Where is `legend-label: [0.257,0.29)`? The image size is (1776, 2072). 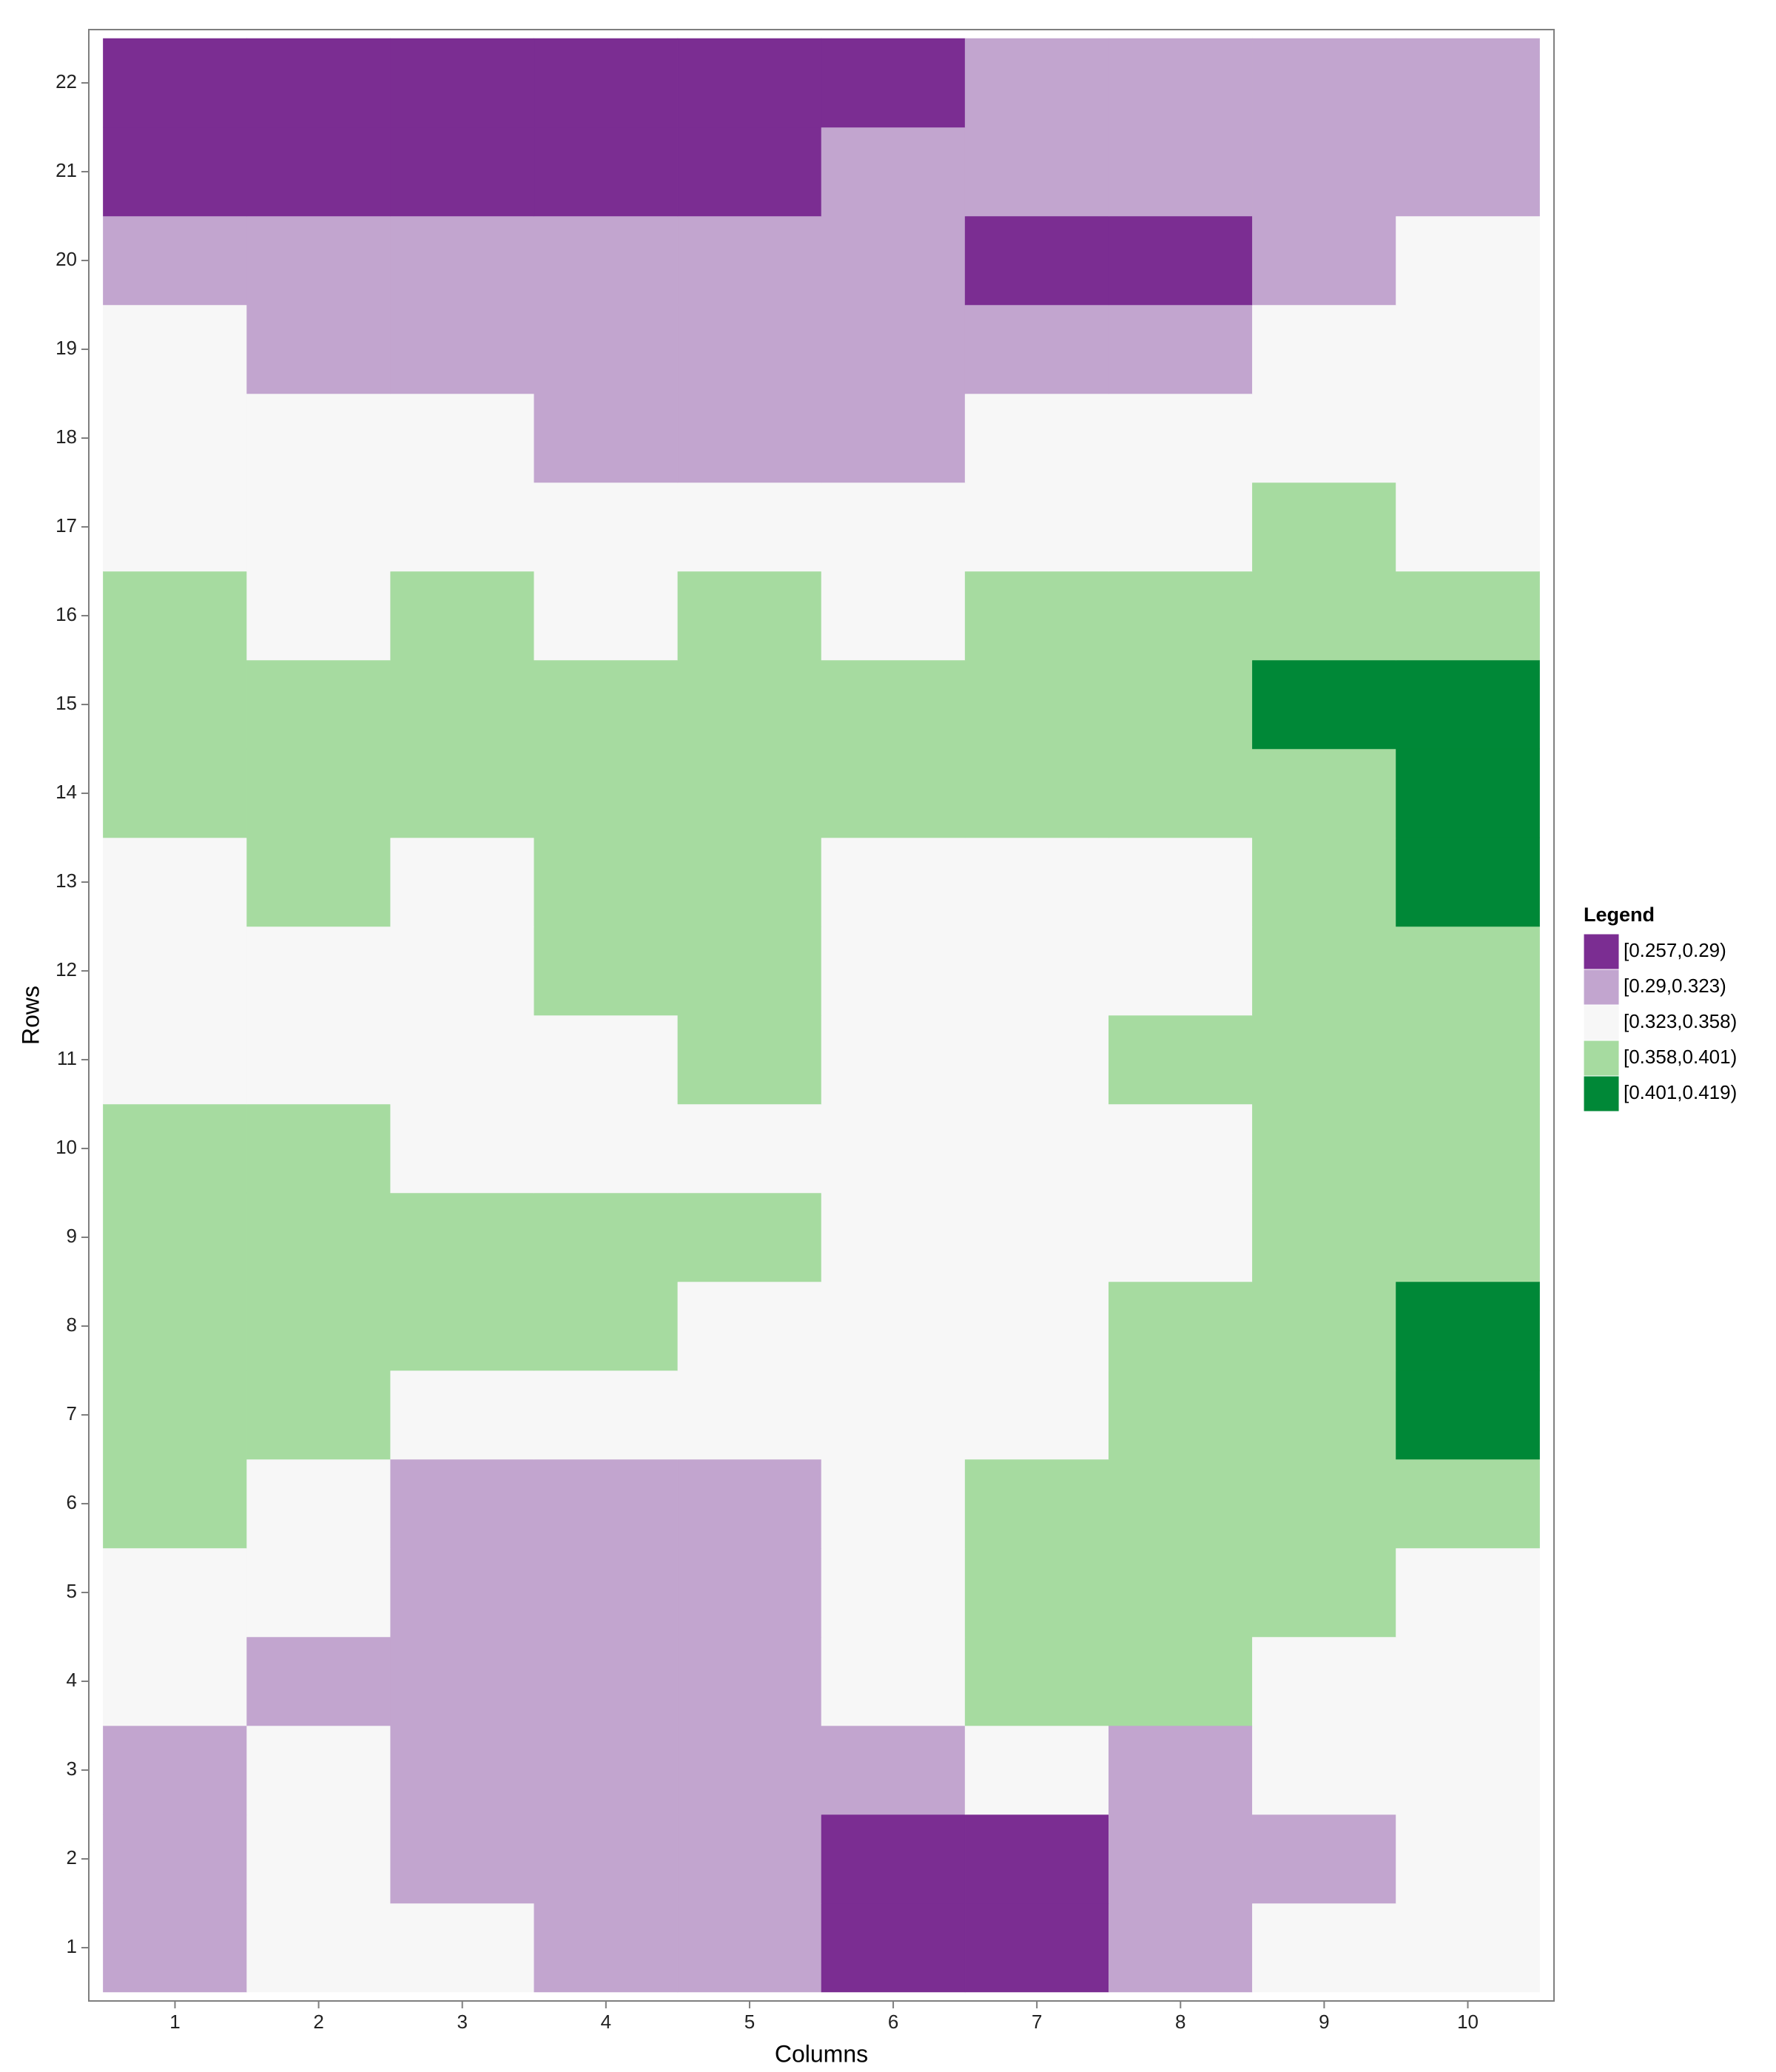 legend-label: [0.257,0.29) is located at coordinates (1675, 950).